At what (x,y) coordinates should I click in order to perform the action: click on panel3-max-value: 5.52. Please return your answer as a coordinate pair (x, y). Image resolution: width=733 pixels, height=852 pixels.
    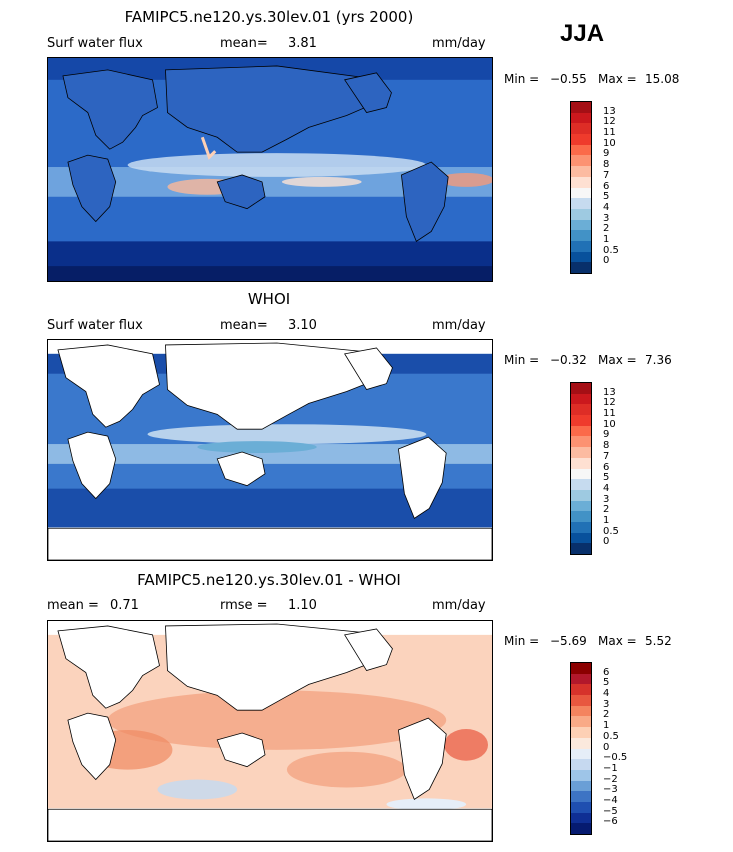
    Looking at the image, I should click on (658, 641).